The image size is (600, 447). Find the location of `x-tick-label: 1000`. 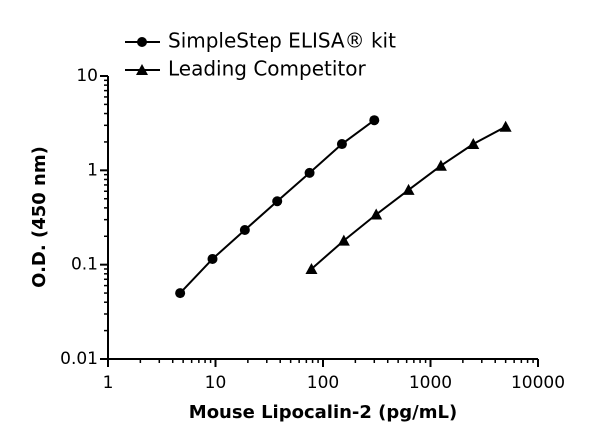

x-tick-label: 1000 is located at coordinates (430, 383).